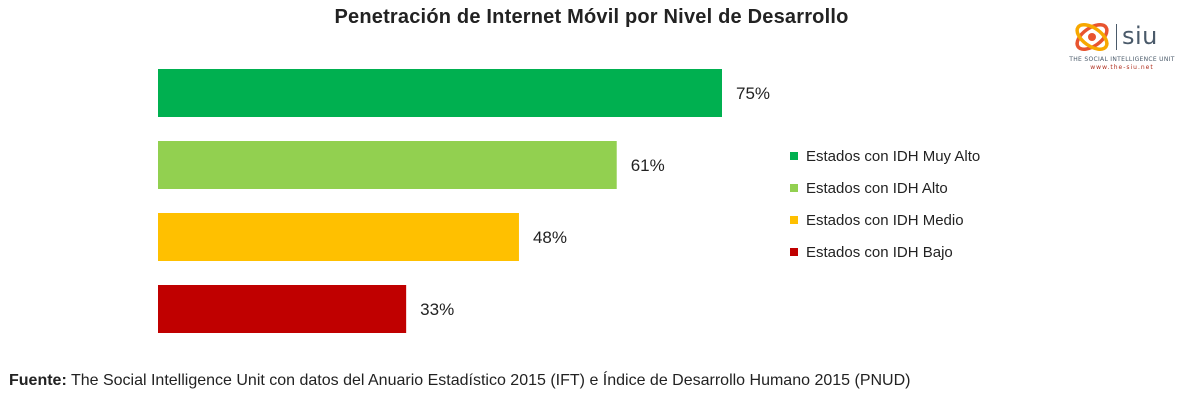 This screenshot has height=402, width=1183. What do you see at coordinates (1092, 37) in the screenshot?
I see `siu-logo-icon` at bounding box center [1092, 37].